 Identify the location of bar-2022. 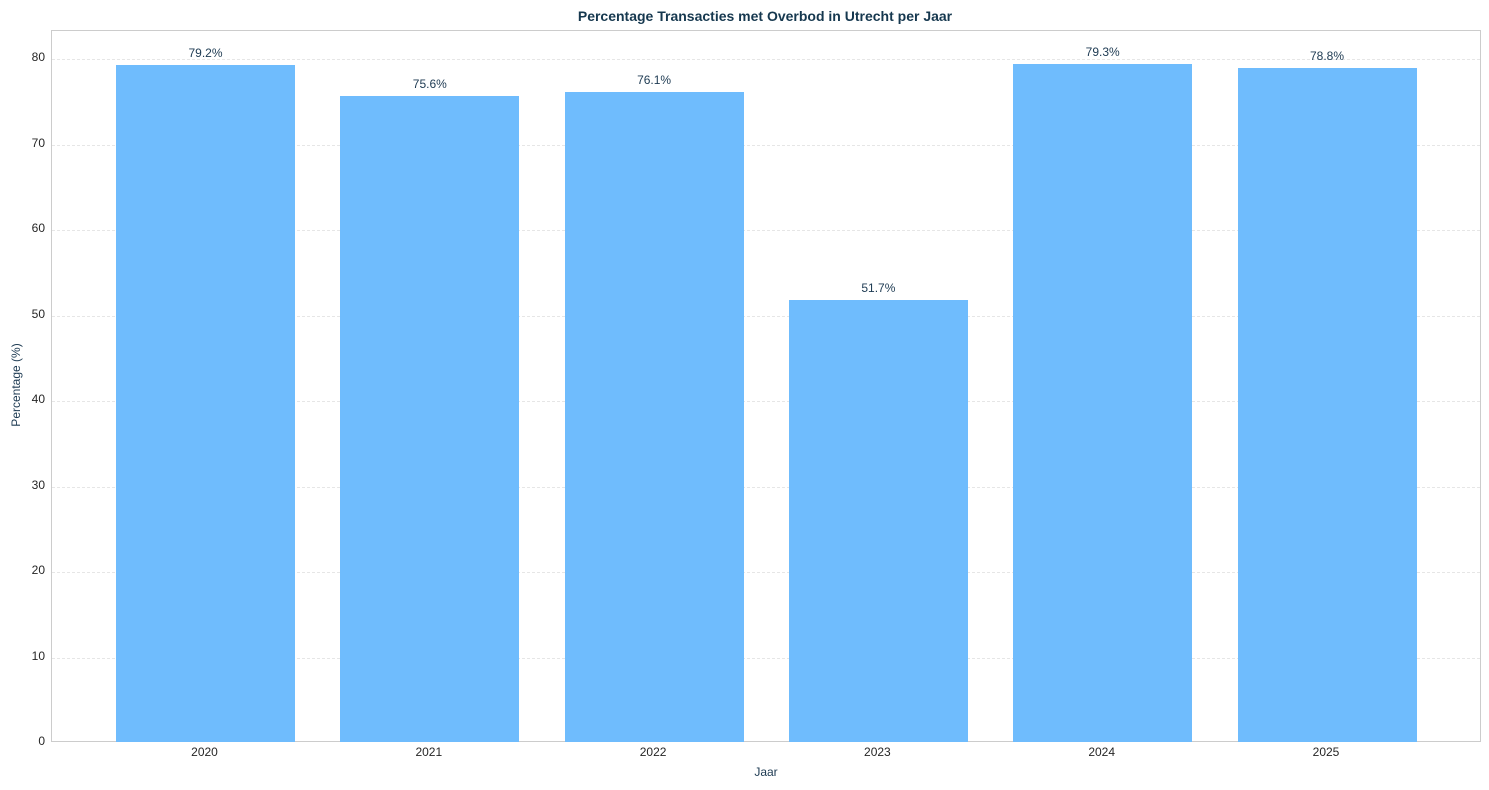
(654, 416).